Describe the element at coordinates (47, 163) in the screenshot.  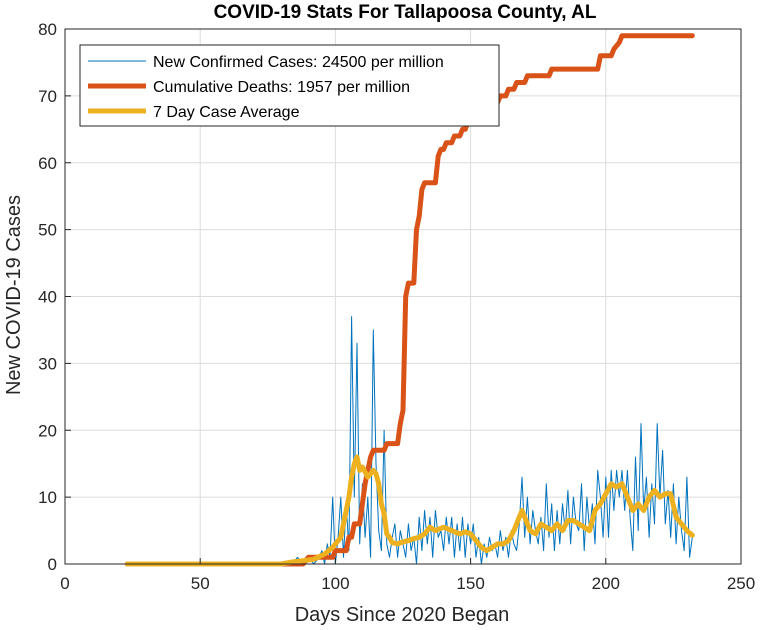
I see `y-tick-label: 60` at that location.